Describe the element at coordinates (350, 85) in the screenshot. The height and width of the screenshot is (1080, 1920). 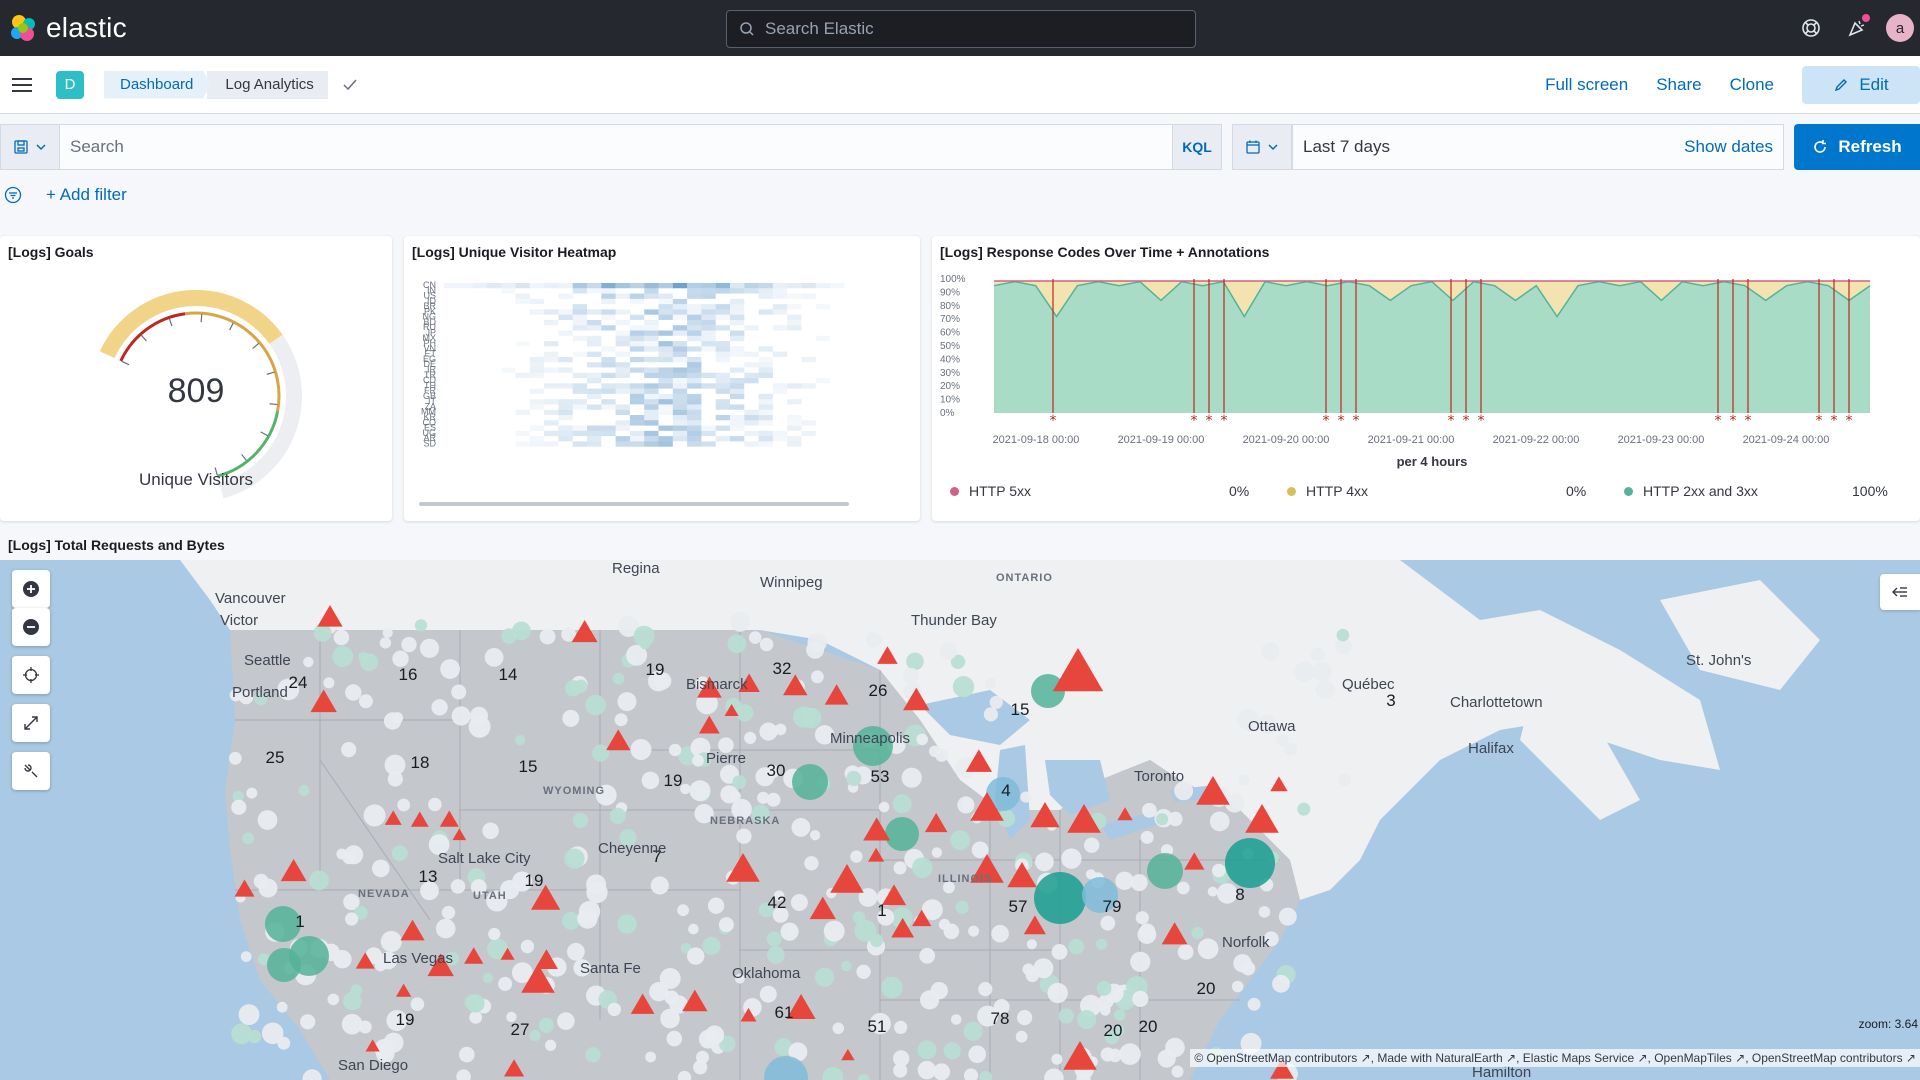
I see `check-icon` at that location.